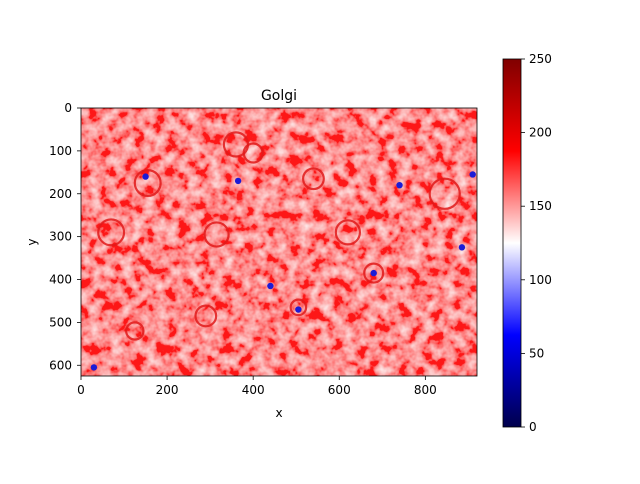 The height and width of the screenshot is (484, 640). What do you see at coordinates (339, 390) in the screenshot?
I see `x-tick-label: 600` at bounding box center [339, 390].